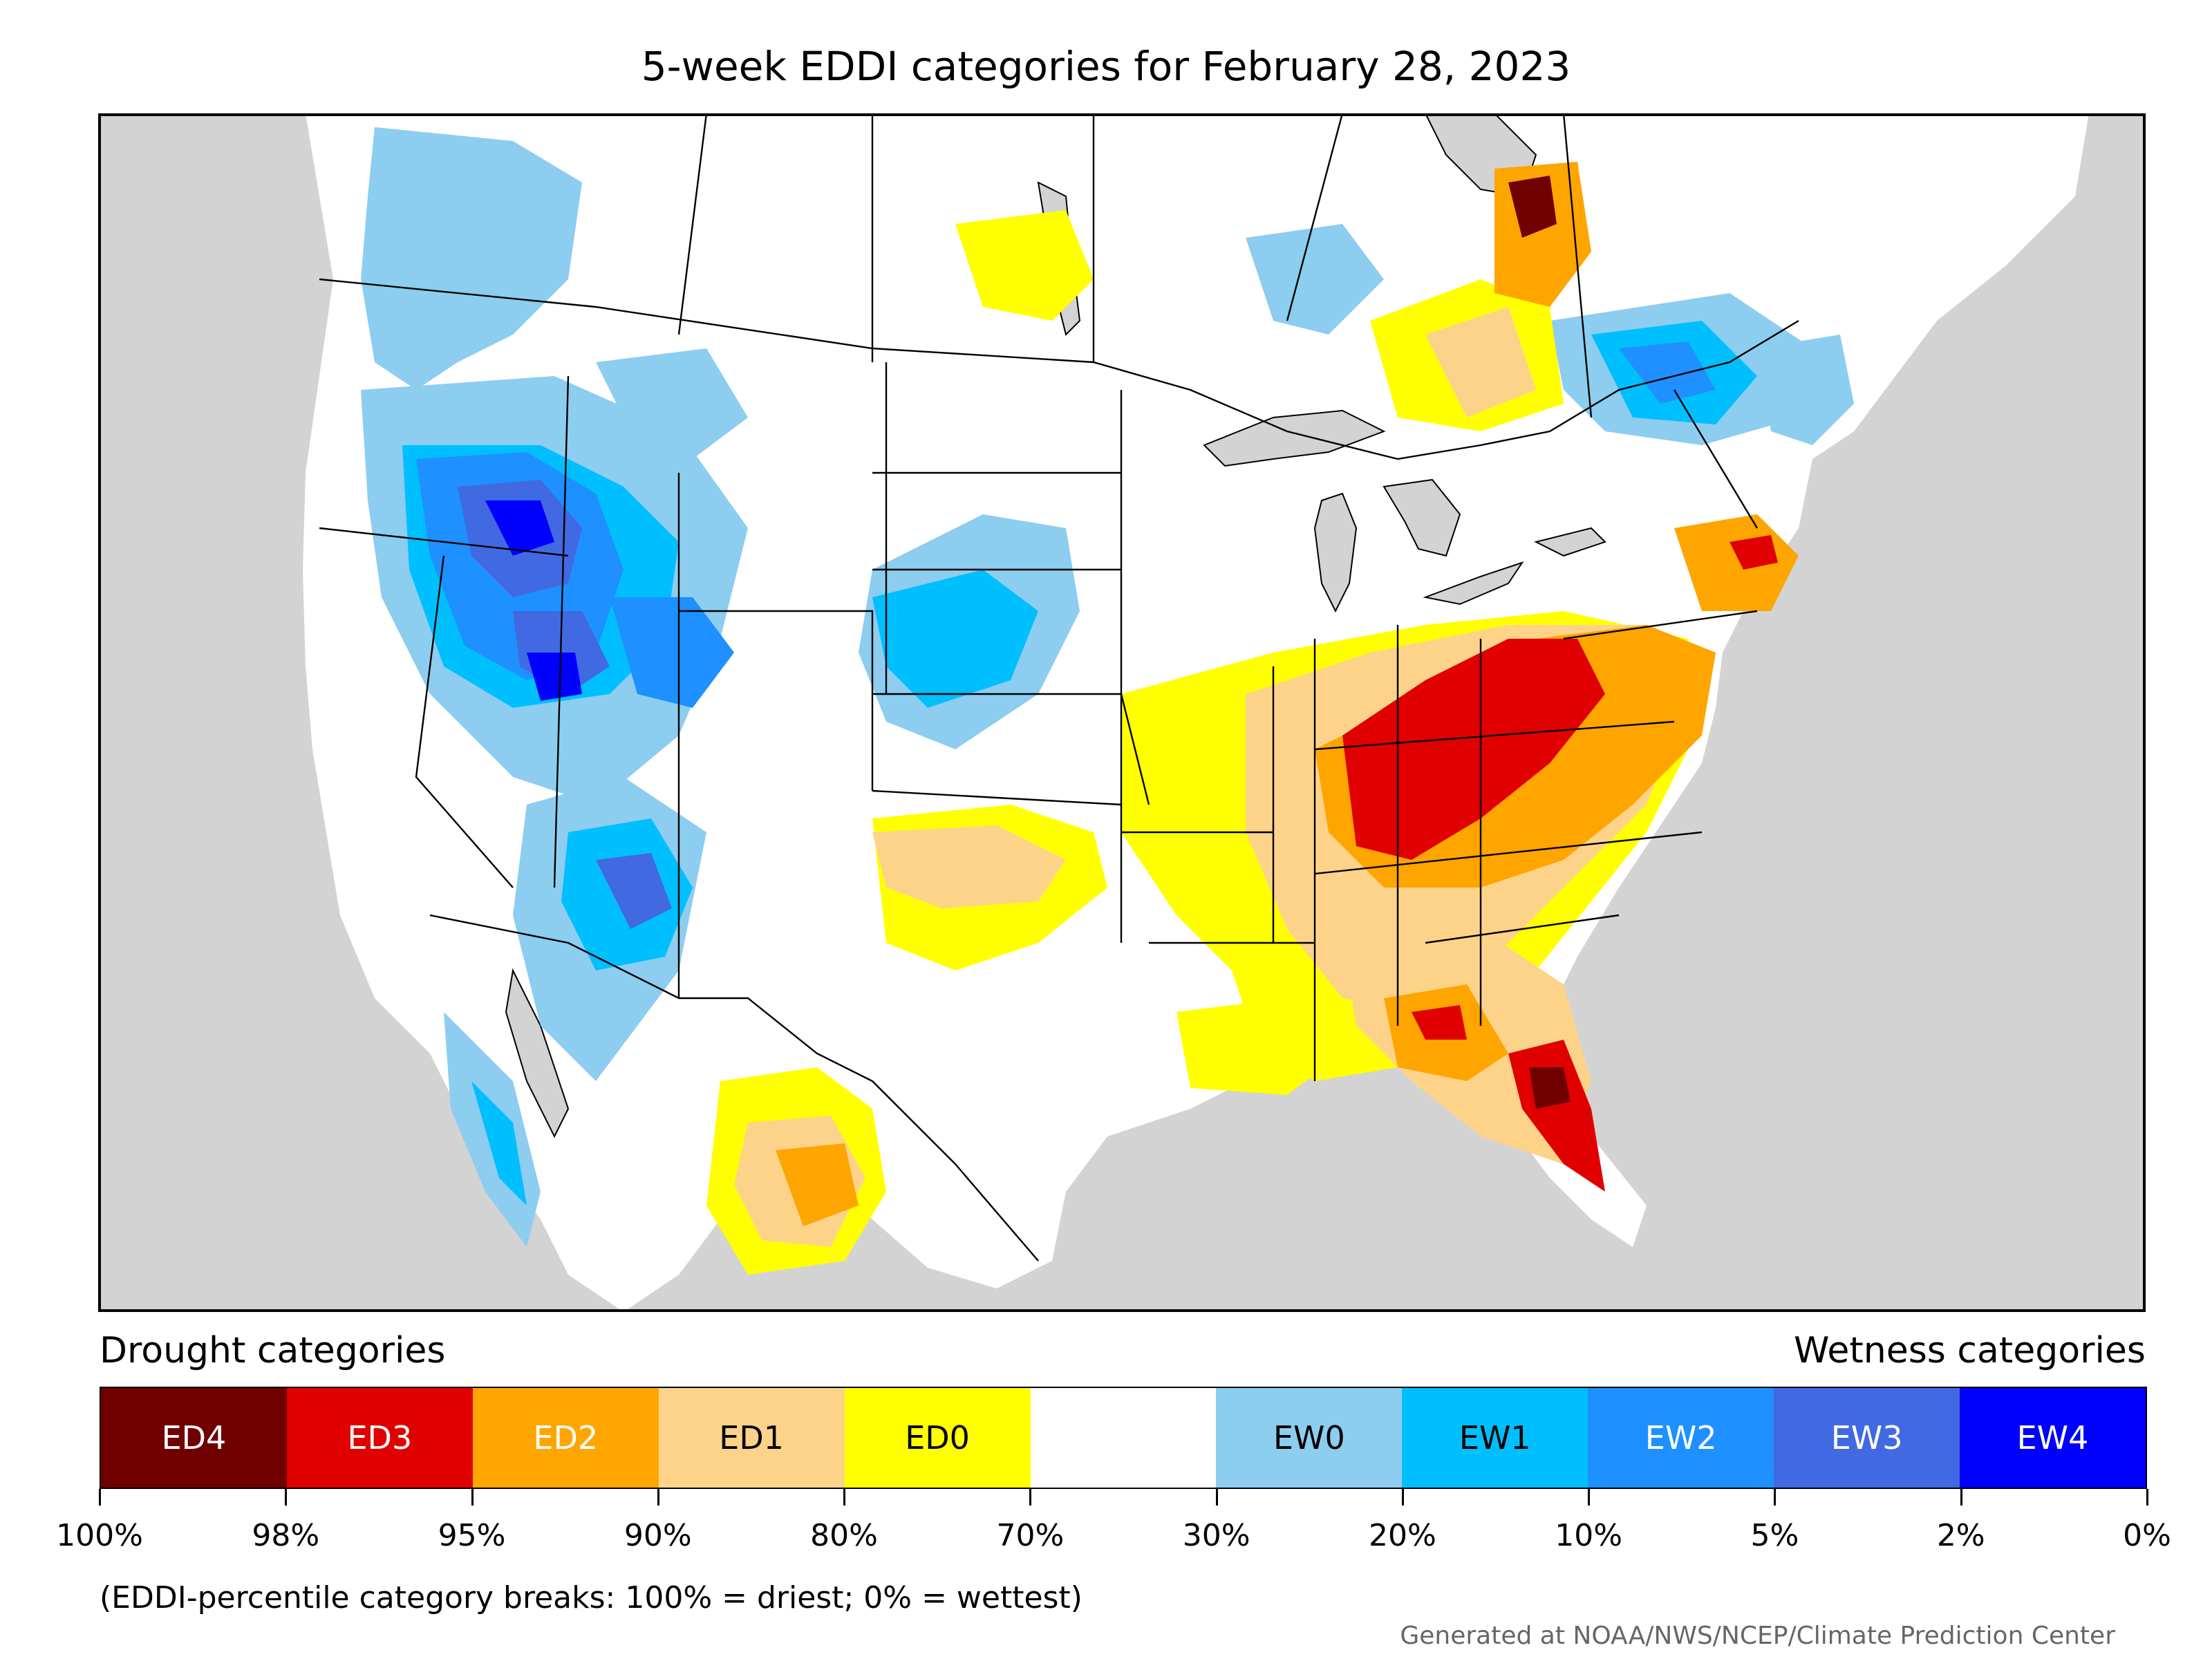 Image resolution: width=2212 pixels, height=1659 pixels. What do you see at coordinates (658, 1535) in the screenshot?
I see `colorbar-tick-label: 90%` at bounding box center [658, 1535].